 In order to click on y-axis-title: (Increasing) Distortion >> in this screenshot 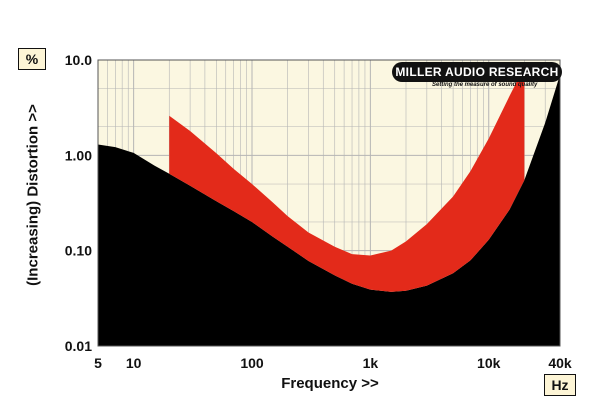, I will do `click(33, 195)`.